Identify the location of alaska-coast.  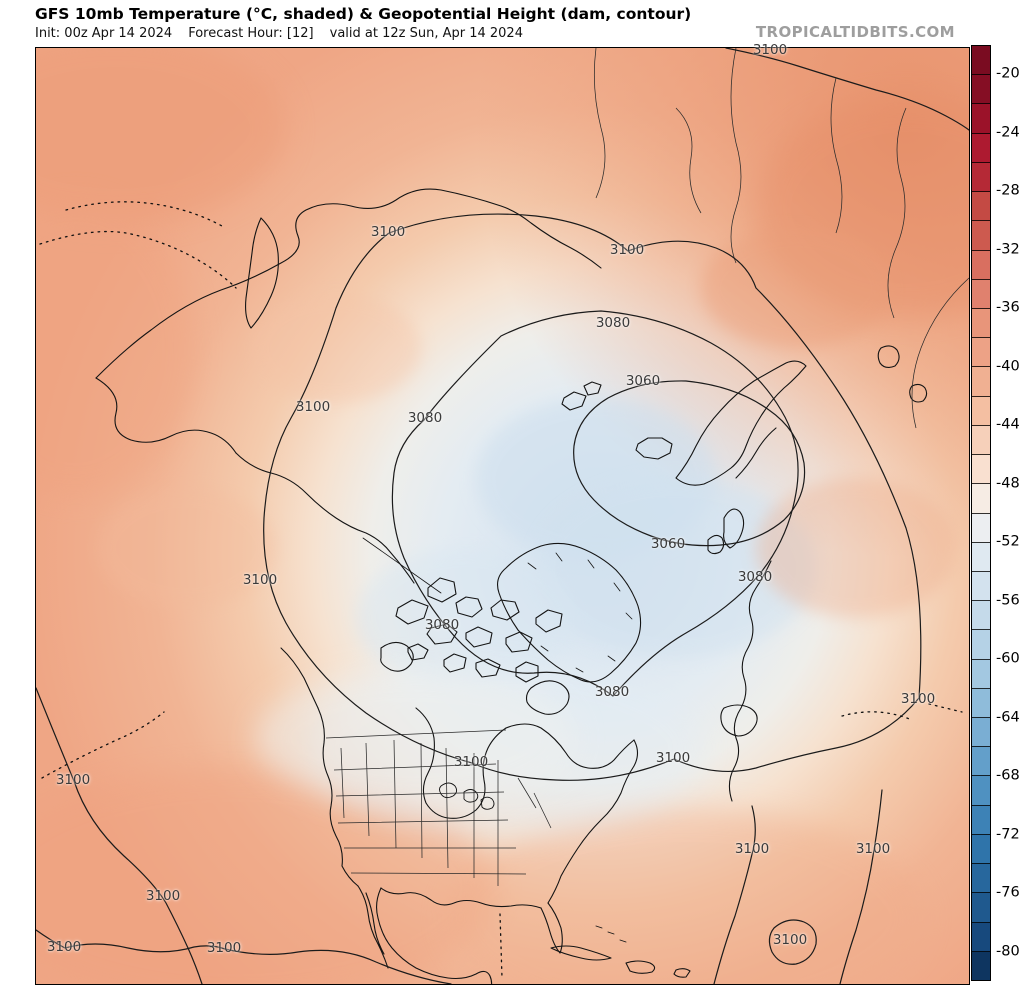
(325, 518).